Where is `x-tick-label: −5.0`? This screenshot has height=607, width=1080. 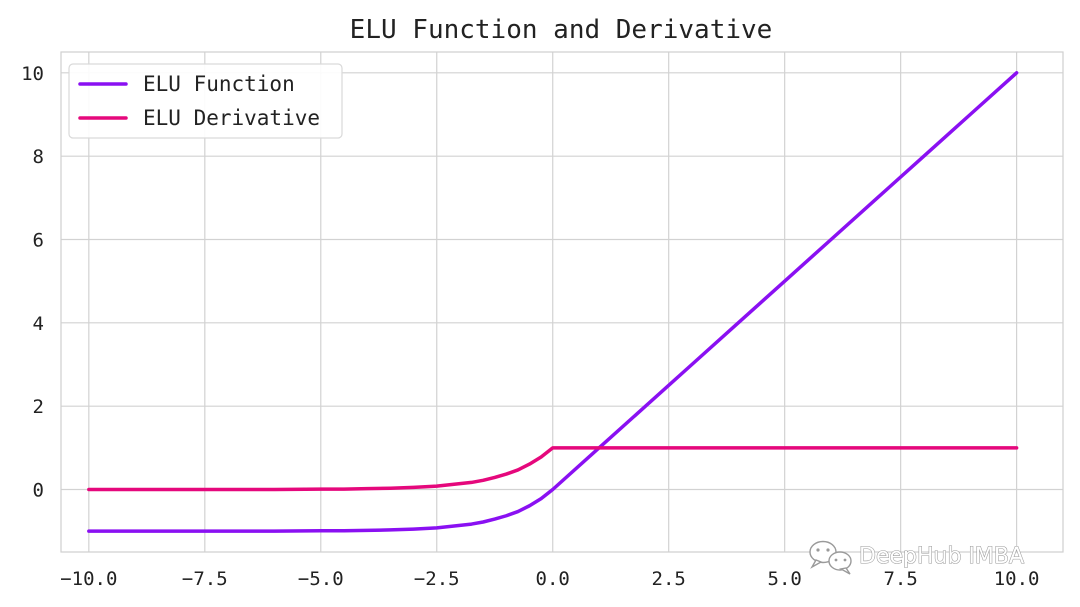
x-tick-label: −5.0 is located at coordinates (321, 579).